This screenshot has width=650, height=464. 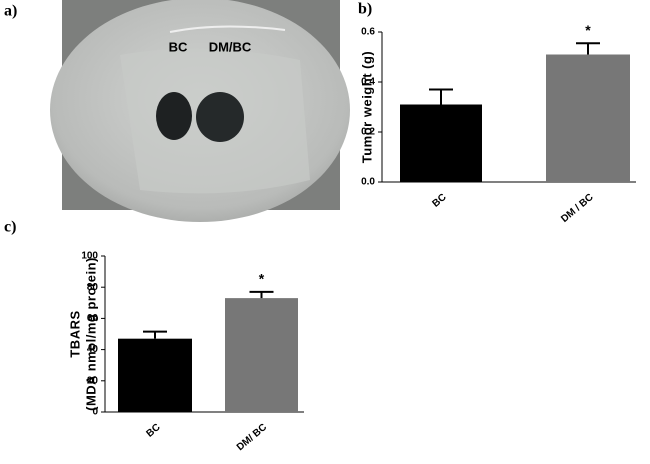 I want to click on photo-label: DM/BC, so click(x=230, y=46).